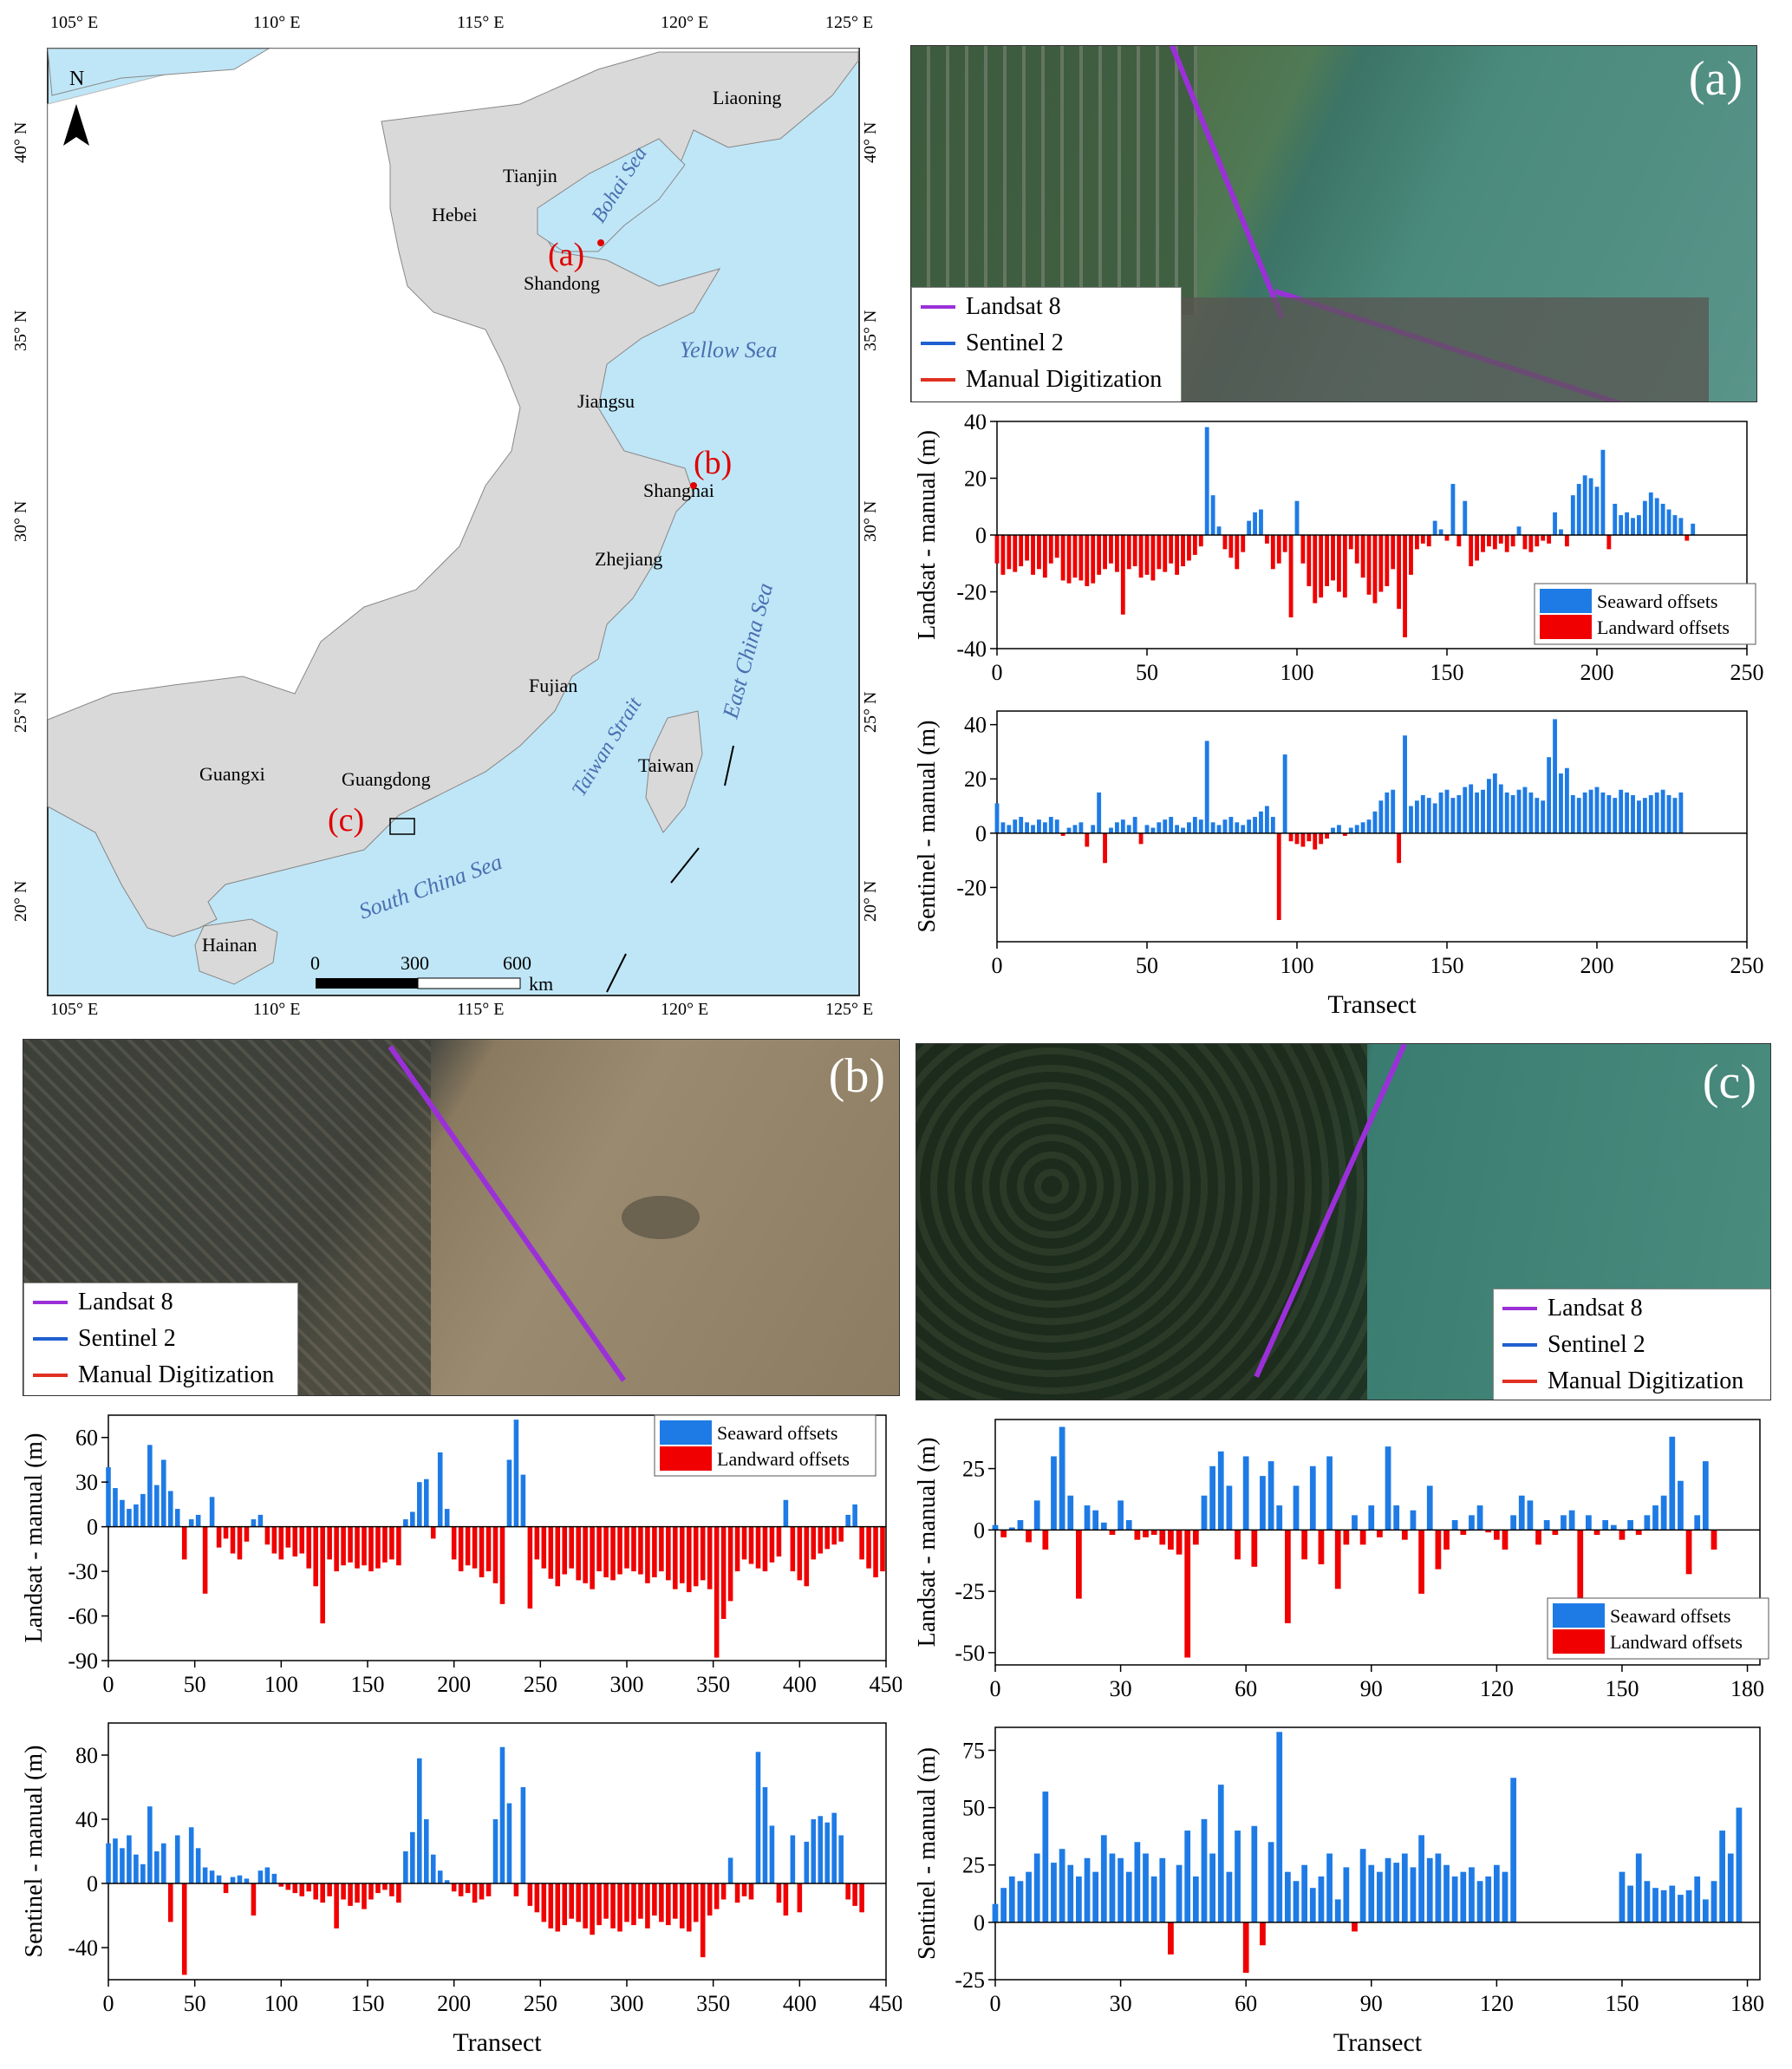 The image size is (1792, 2069). What do you see at coordinates (1246, 1688) in the screenshot?
I see `x-tick-label: 60` at bounding box center [1246, 1688].